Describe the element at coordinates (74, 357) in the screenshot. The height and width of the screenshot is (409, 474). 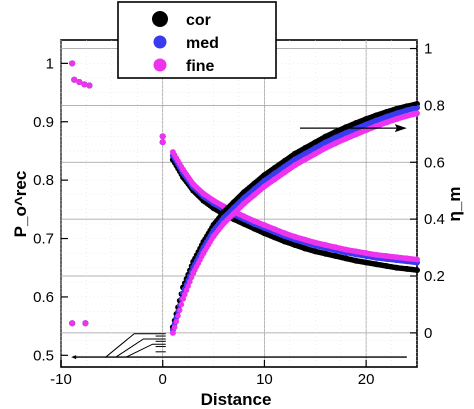
I see `geometry-arrowhead` at that location.